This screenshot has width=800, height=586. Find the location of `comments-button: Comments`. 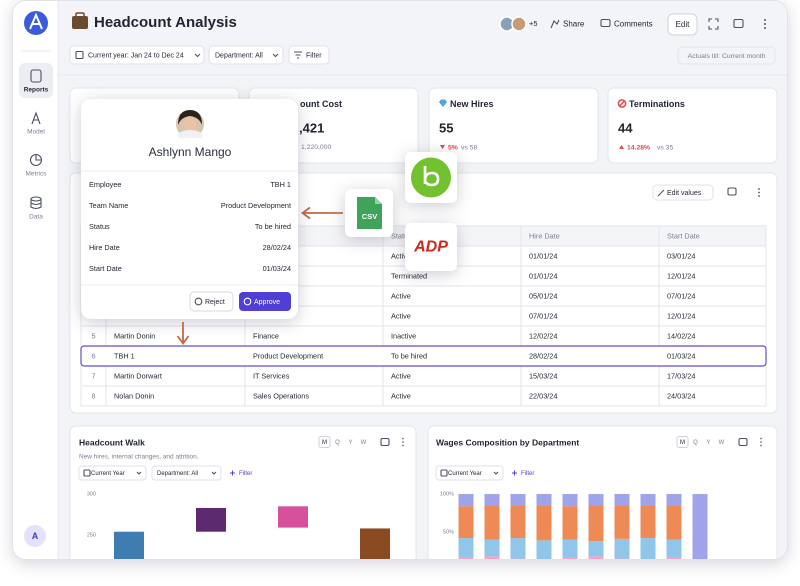

comments-button: Comments is located at coordinates (626, 23).